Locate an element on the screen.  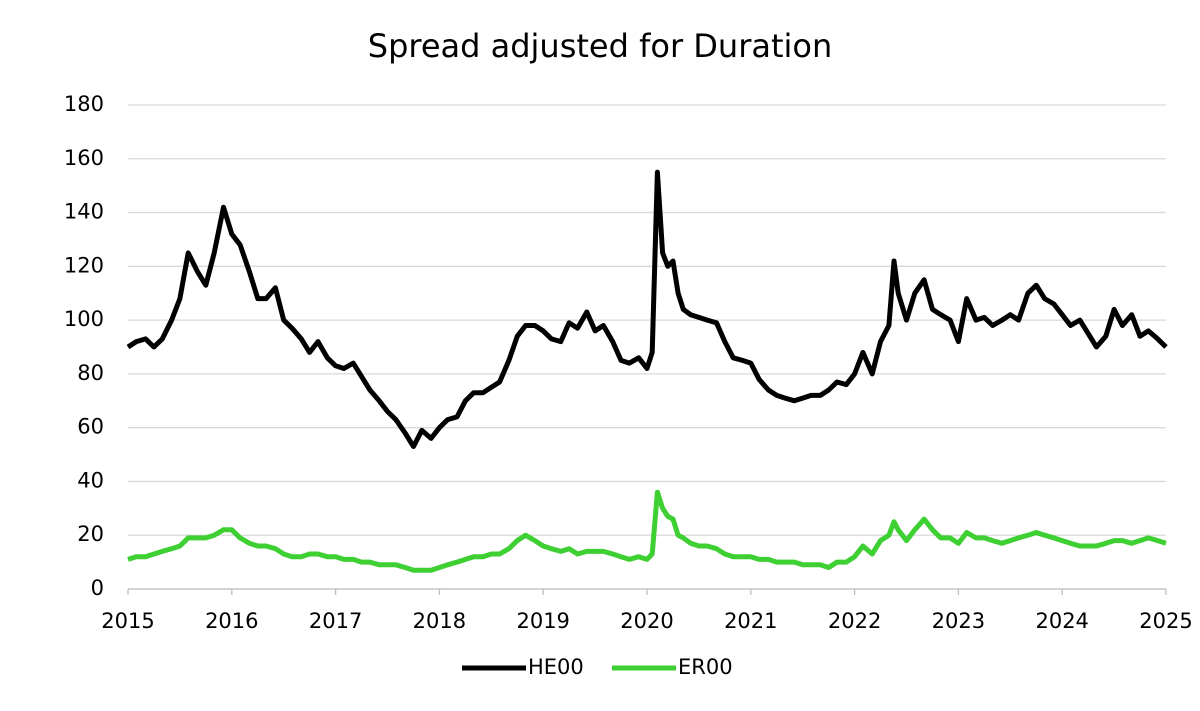
y-tick-label: 0 is located at coordinates (97, 588).